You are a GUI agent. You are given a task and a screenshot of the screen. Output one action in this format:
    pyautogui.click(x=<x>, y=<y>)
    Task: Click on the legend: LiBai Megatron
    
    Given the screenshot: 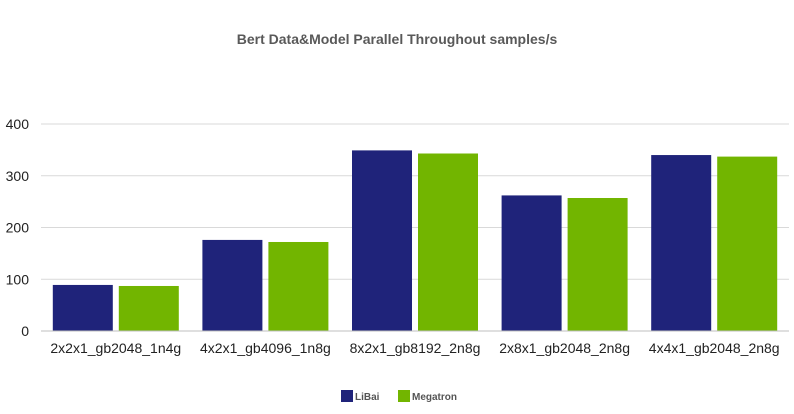 What is the action you would take?
    pyautogui.click(x=399, y=396)
    